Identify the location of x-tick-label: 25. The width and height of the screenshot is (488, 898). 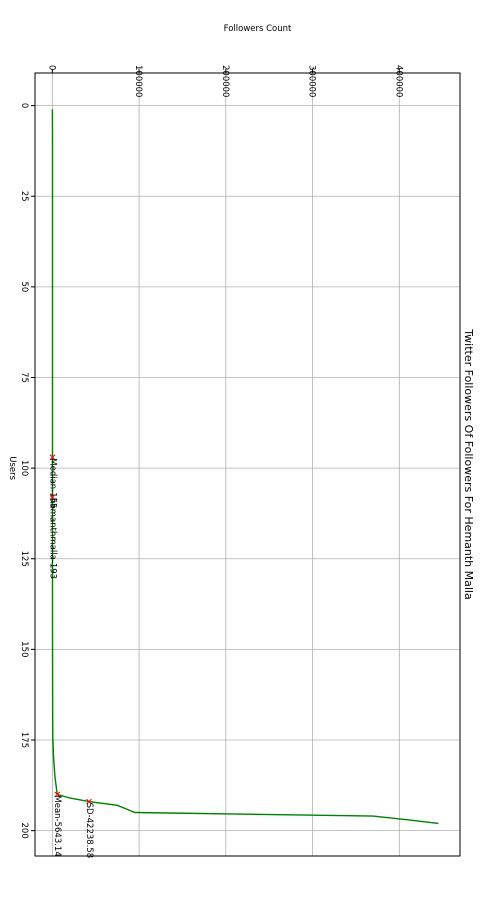
(24, 196).